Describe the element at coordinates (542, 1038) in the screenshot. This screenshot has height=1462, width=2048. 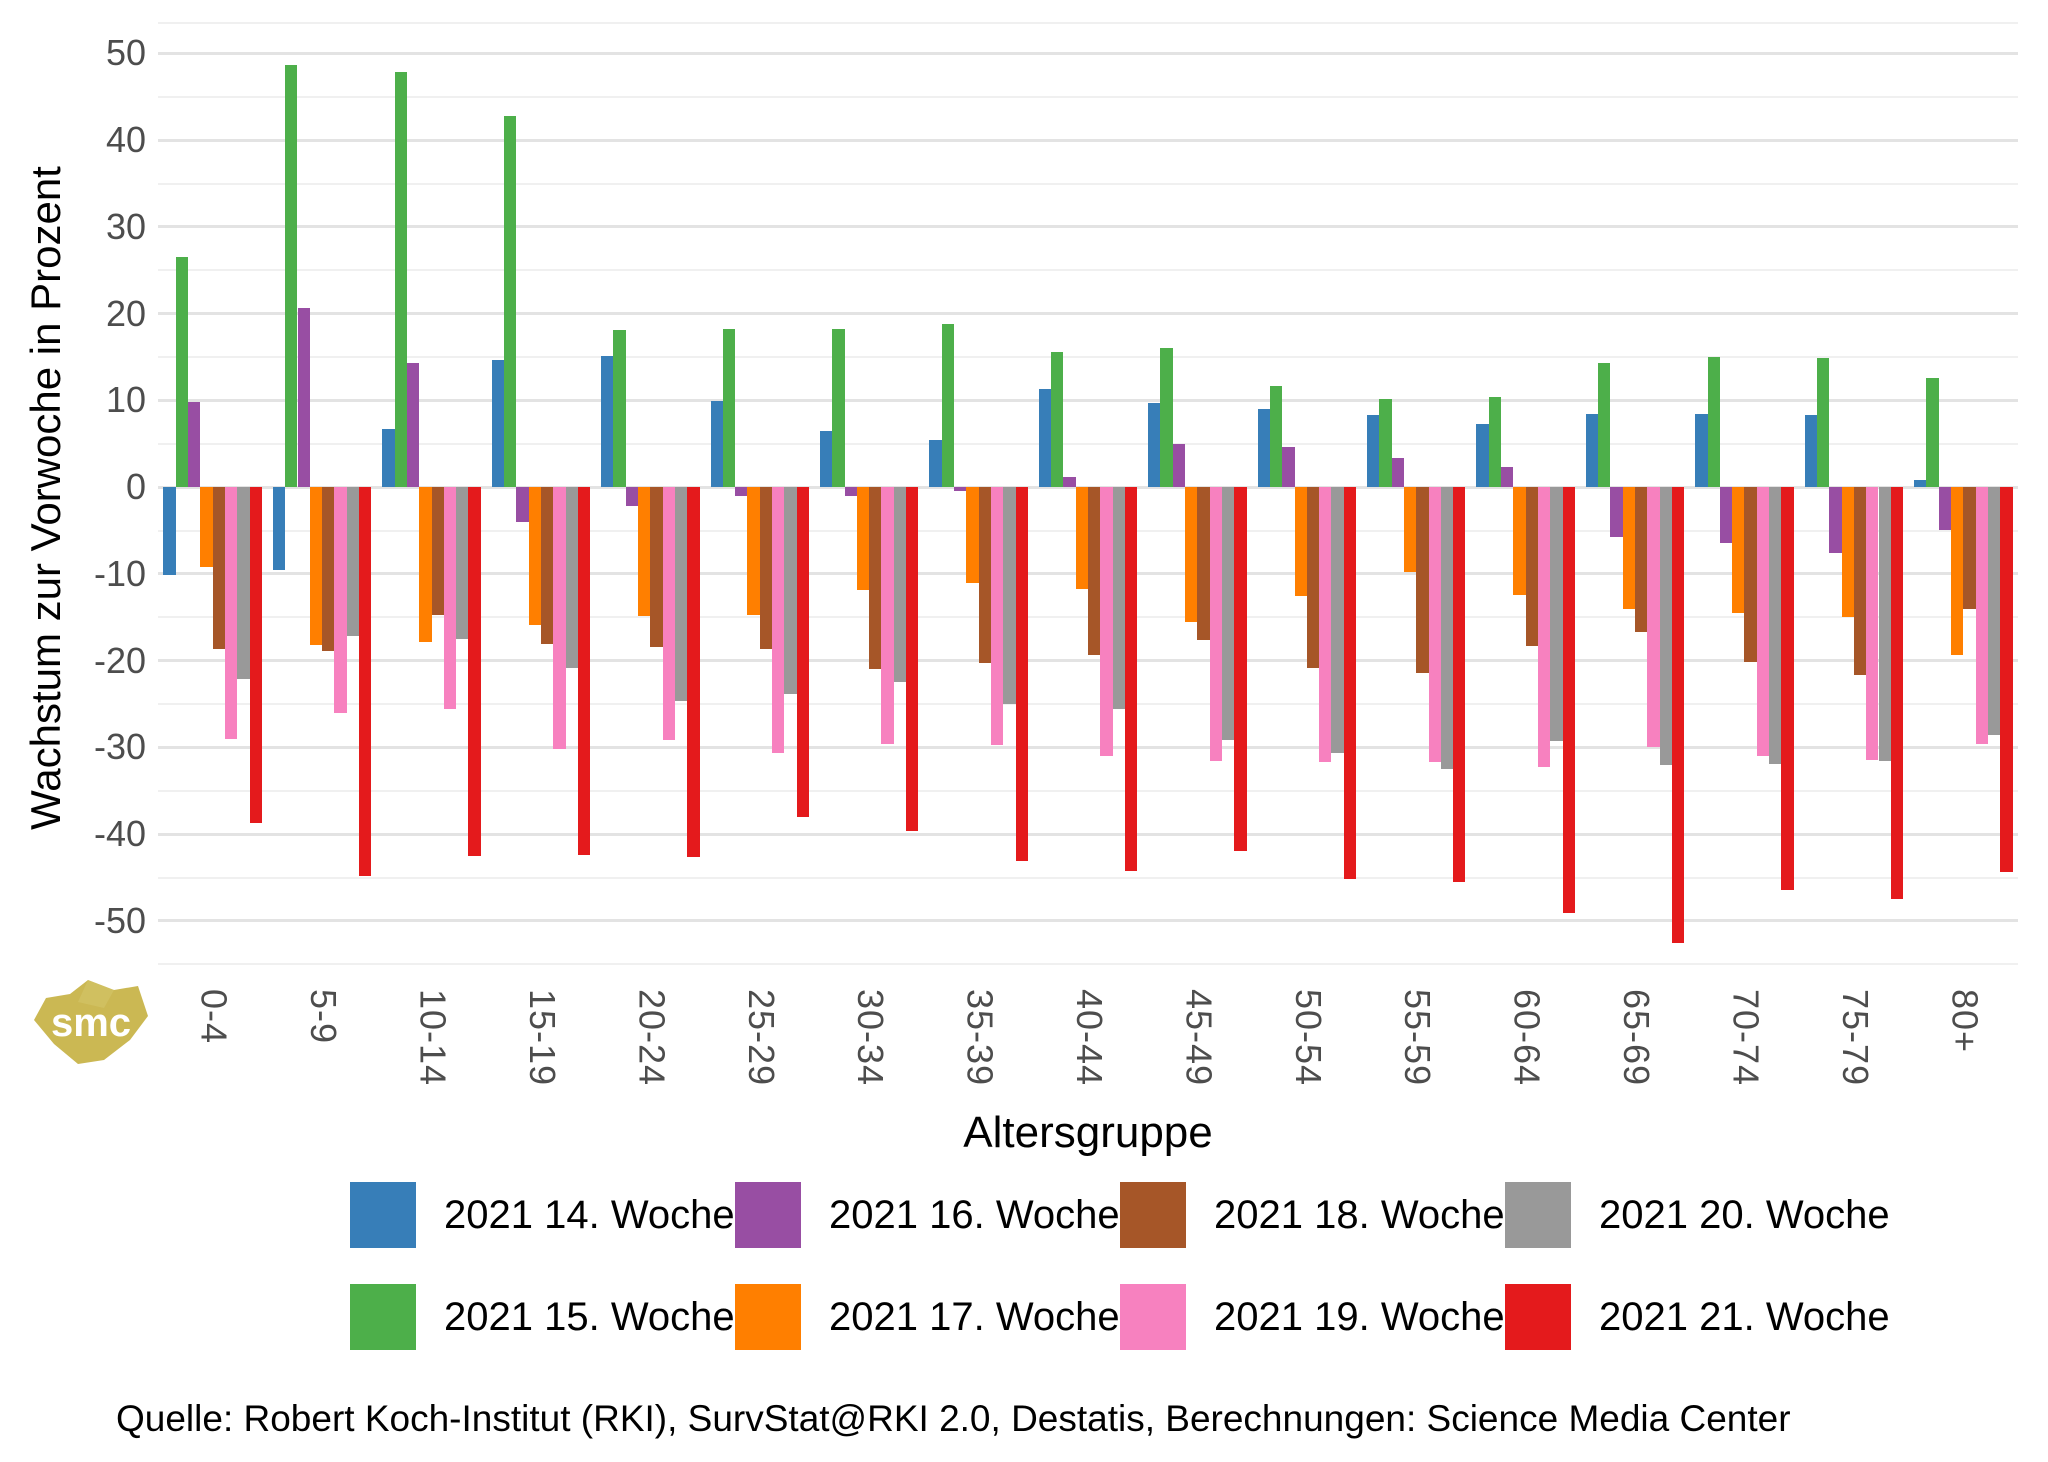
I see `x-tick-label: 15-19` at that location.